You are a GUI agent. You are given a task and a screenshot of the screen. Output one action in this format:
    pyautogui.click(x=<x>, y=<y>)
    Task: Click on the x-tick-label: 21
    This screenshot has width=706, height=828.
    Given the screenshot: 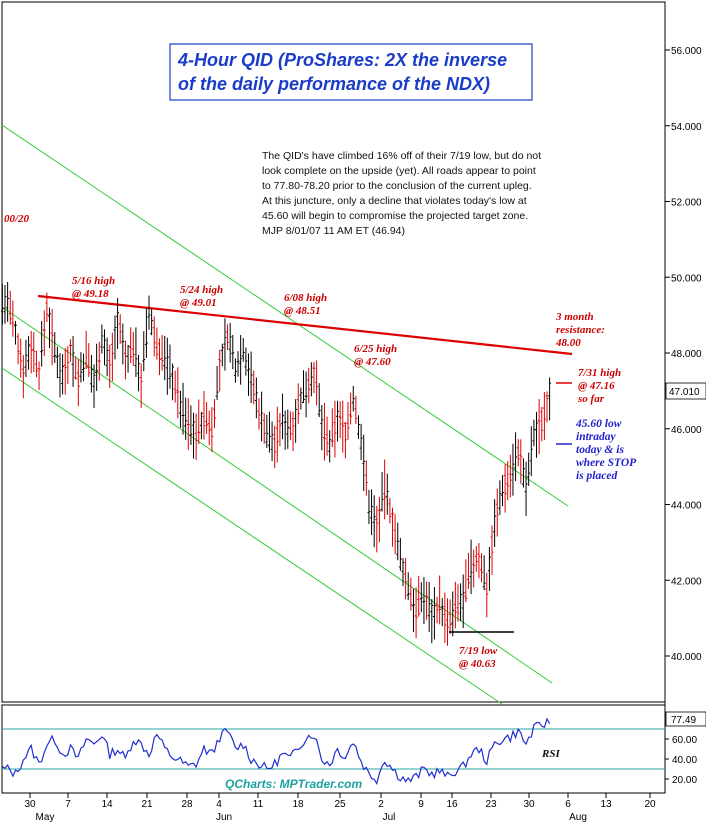 What is the action you would take?
    pyautogui.click(x=147, y=804)
    